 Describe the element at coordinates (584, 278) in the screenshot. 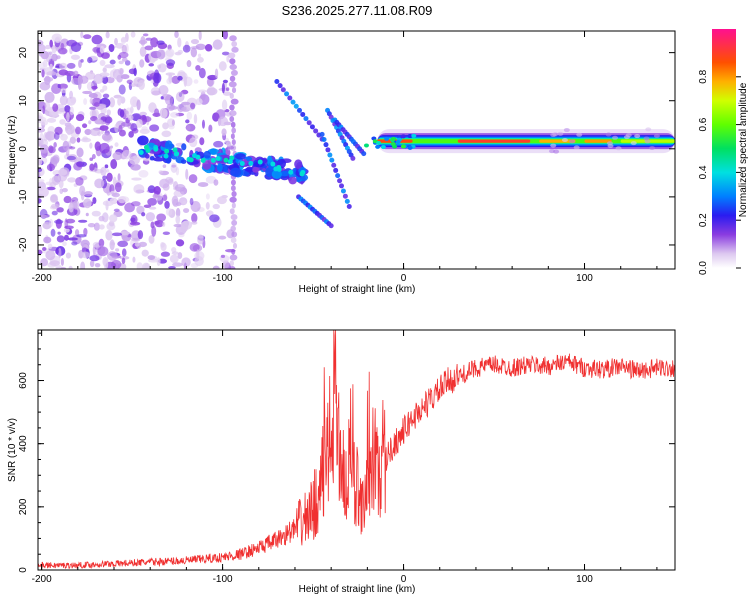

I see `spectrogram-x-tick-label: 100` at that location.